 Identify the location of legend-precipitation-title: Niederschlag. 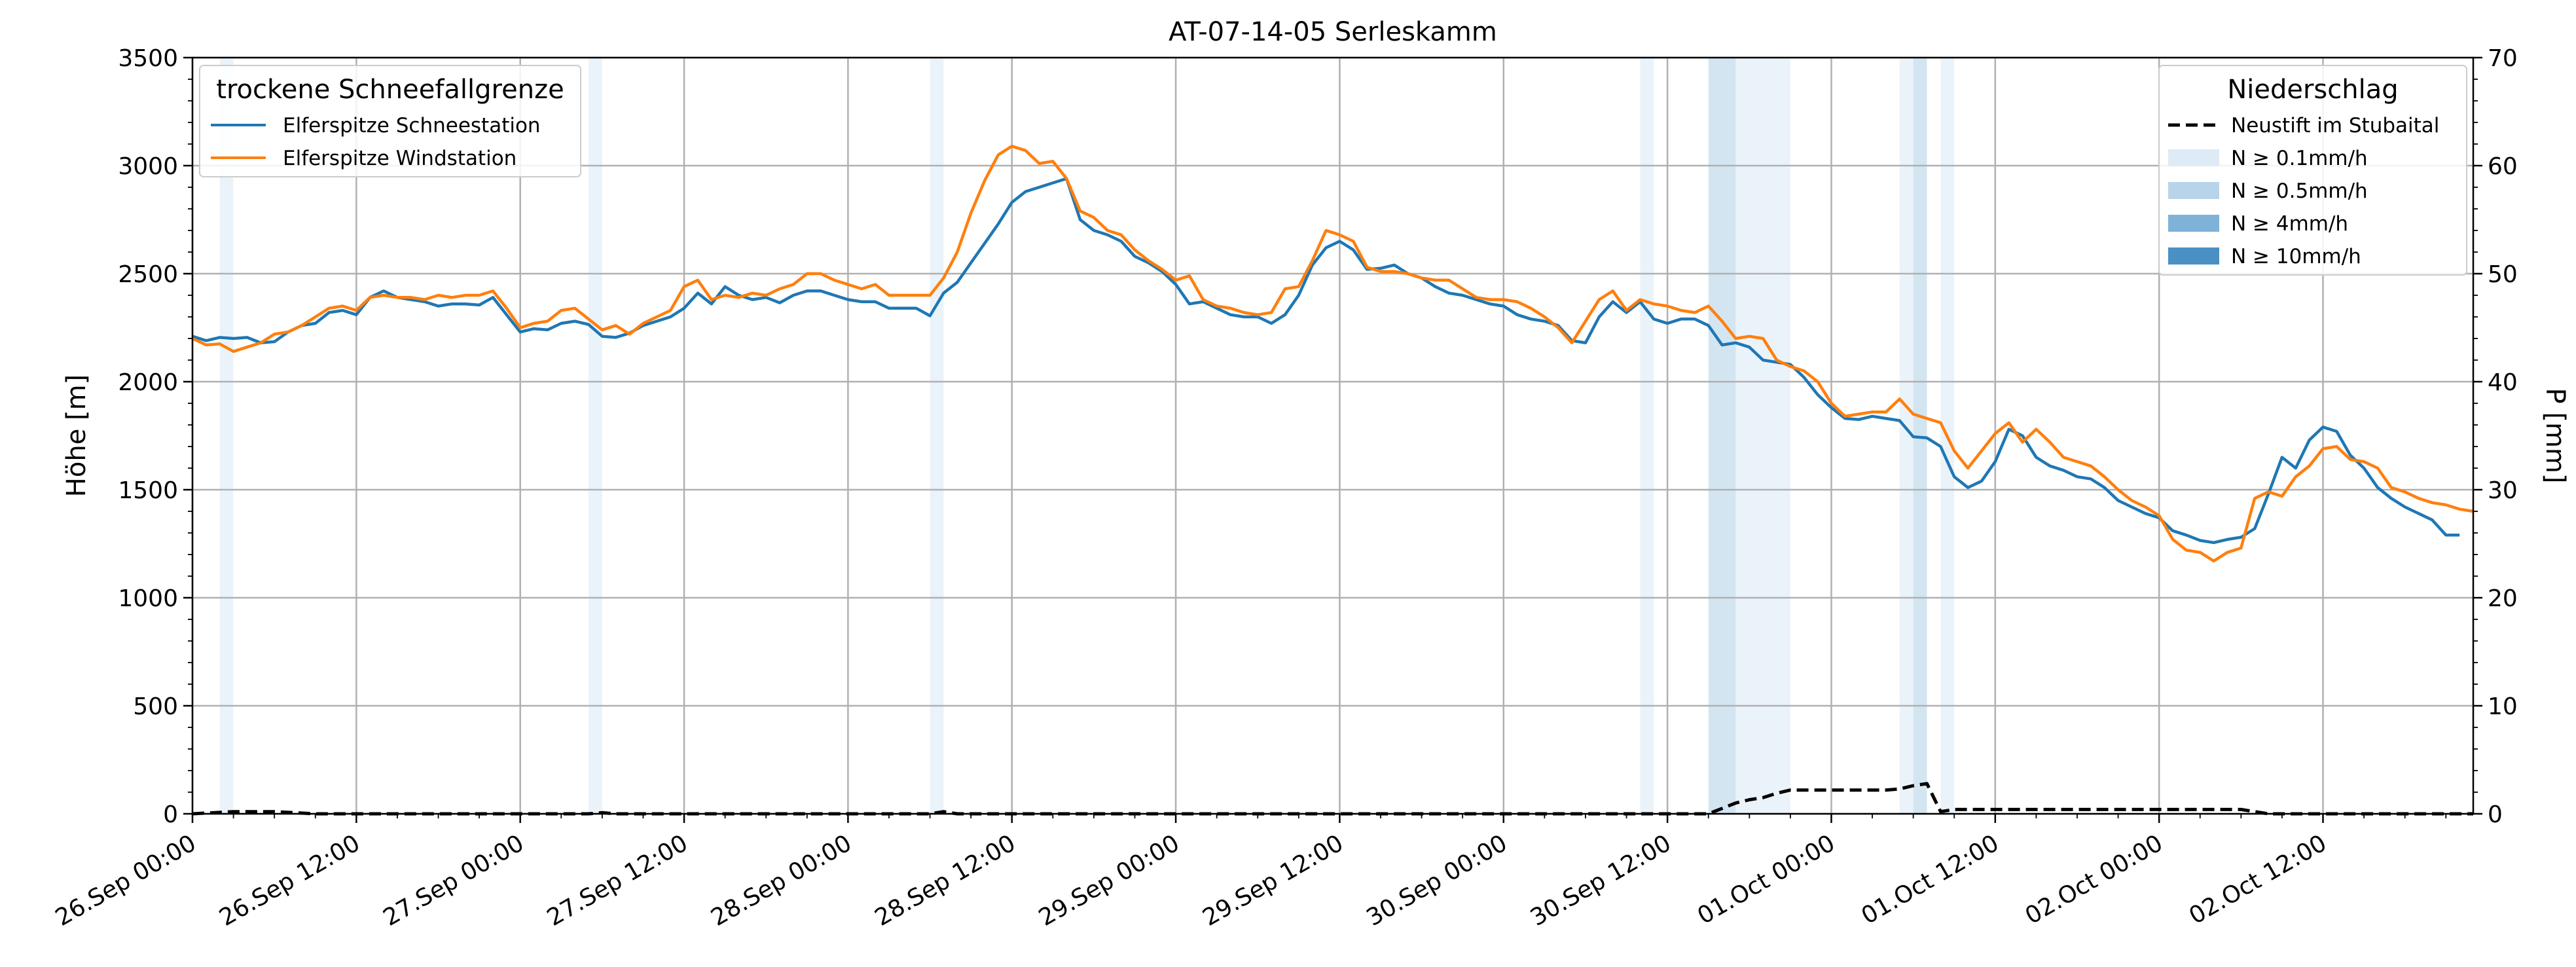
(2312, 90).